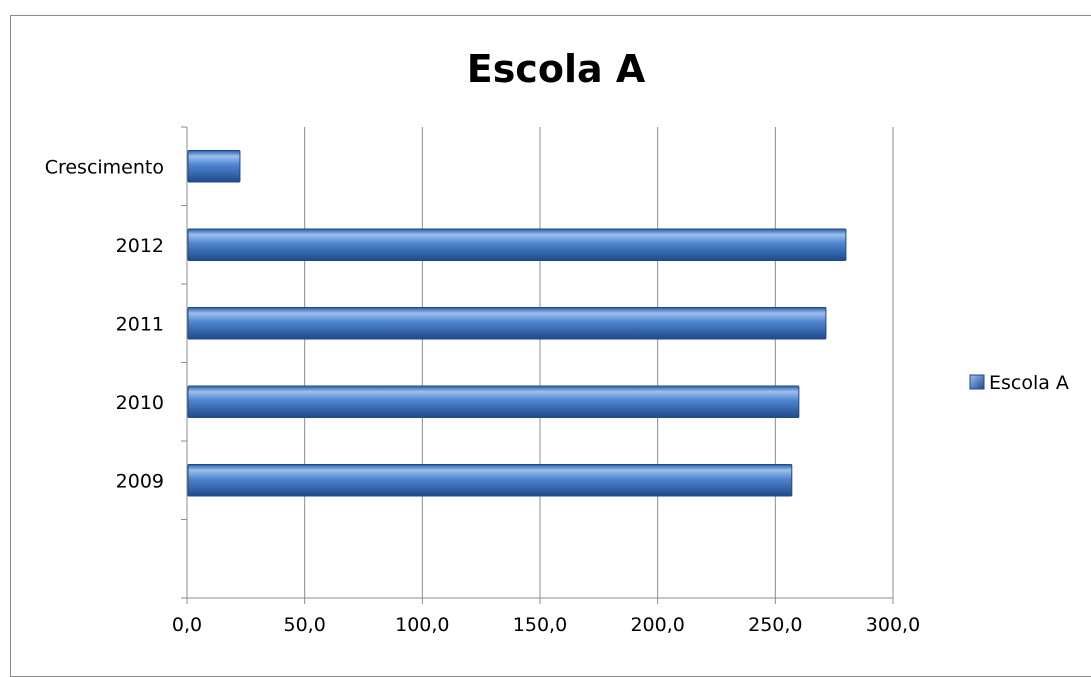 The width and height of the screenshot is (1091, 677). What do you see at coordinates (1029, 383) in the screenshot?
I see `legend-label: Escola A` at bounding box center [1029, 383].